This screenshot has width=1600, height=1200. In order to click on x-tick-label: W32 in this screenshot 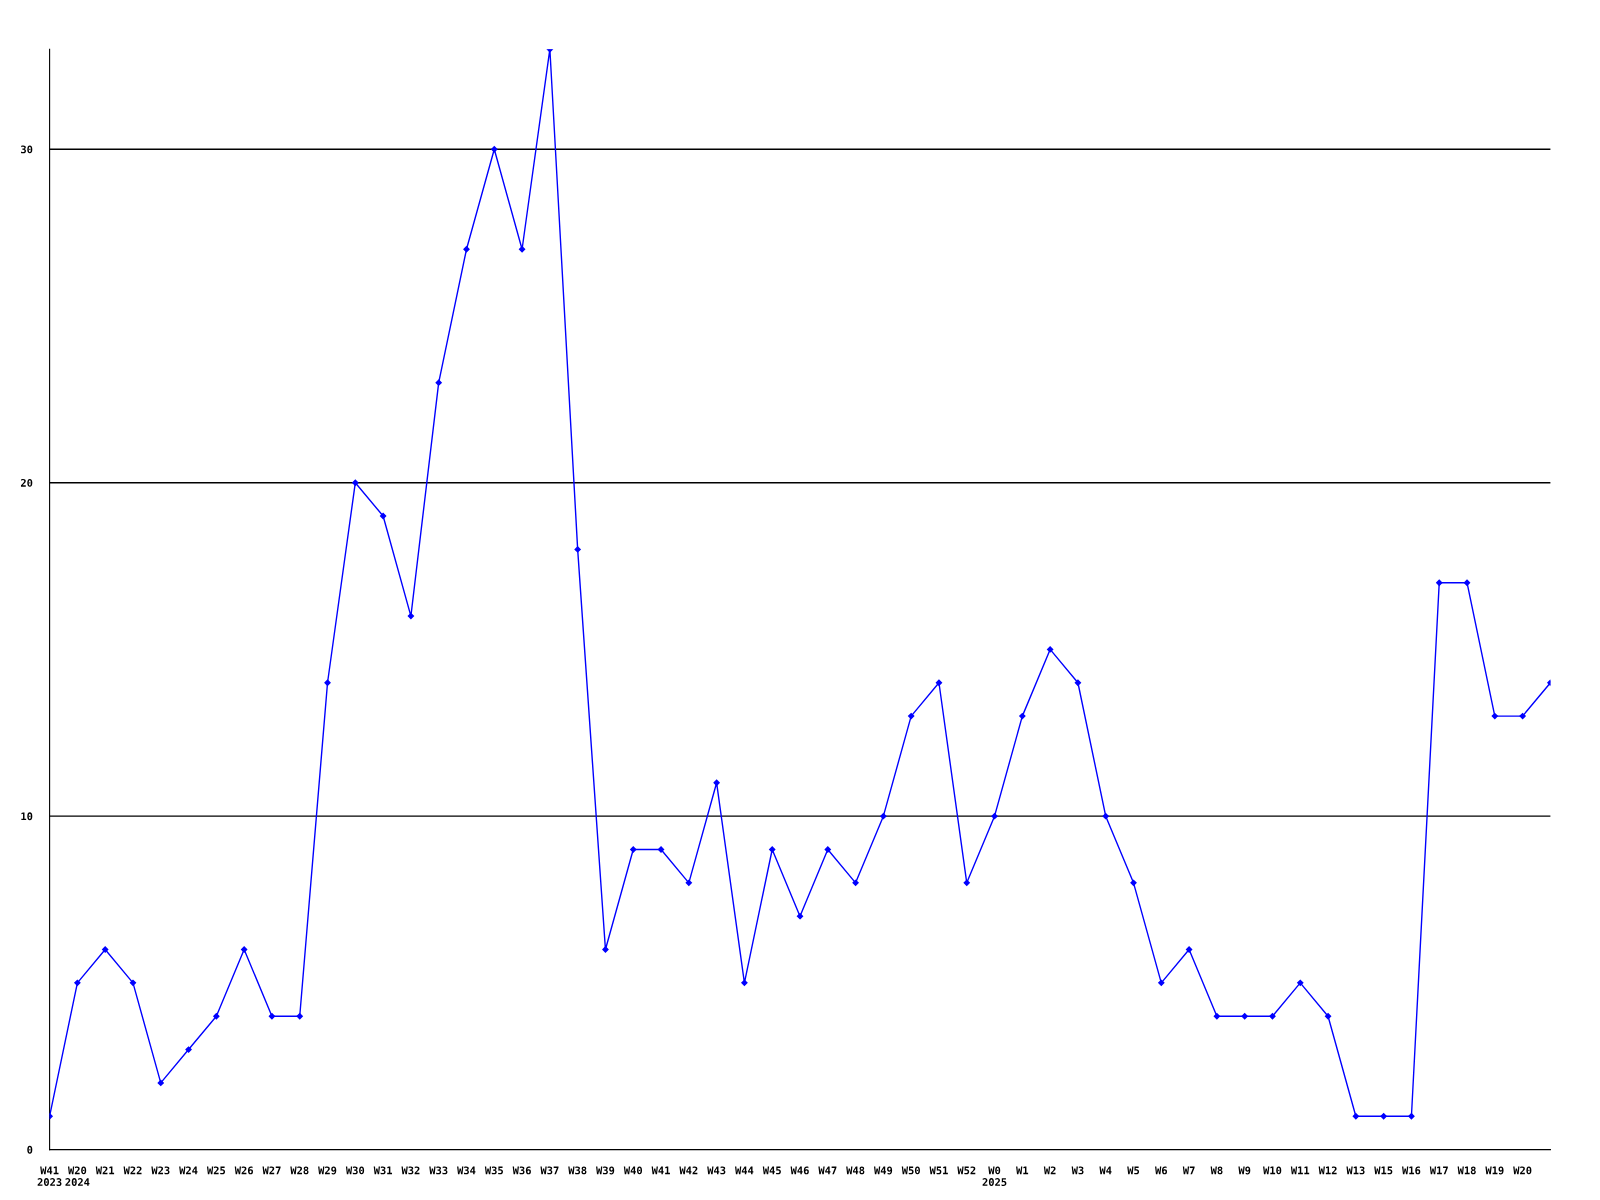, I will do `click(410, 1170)`.